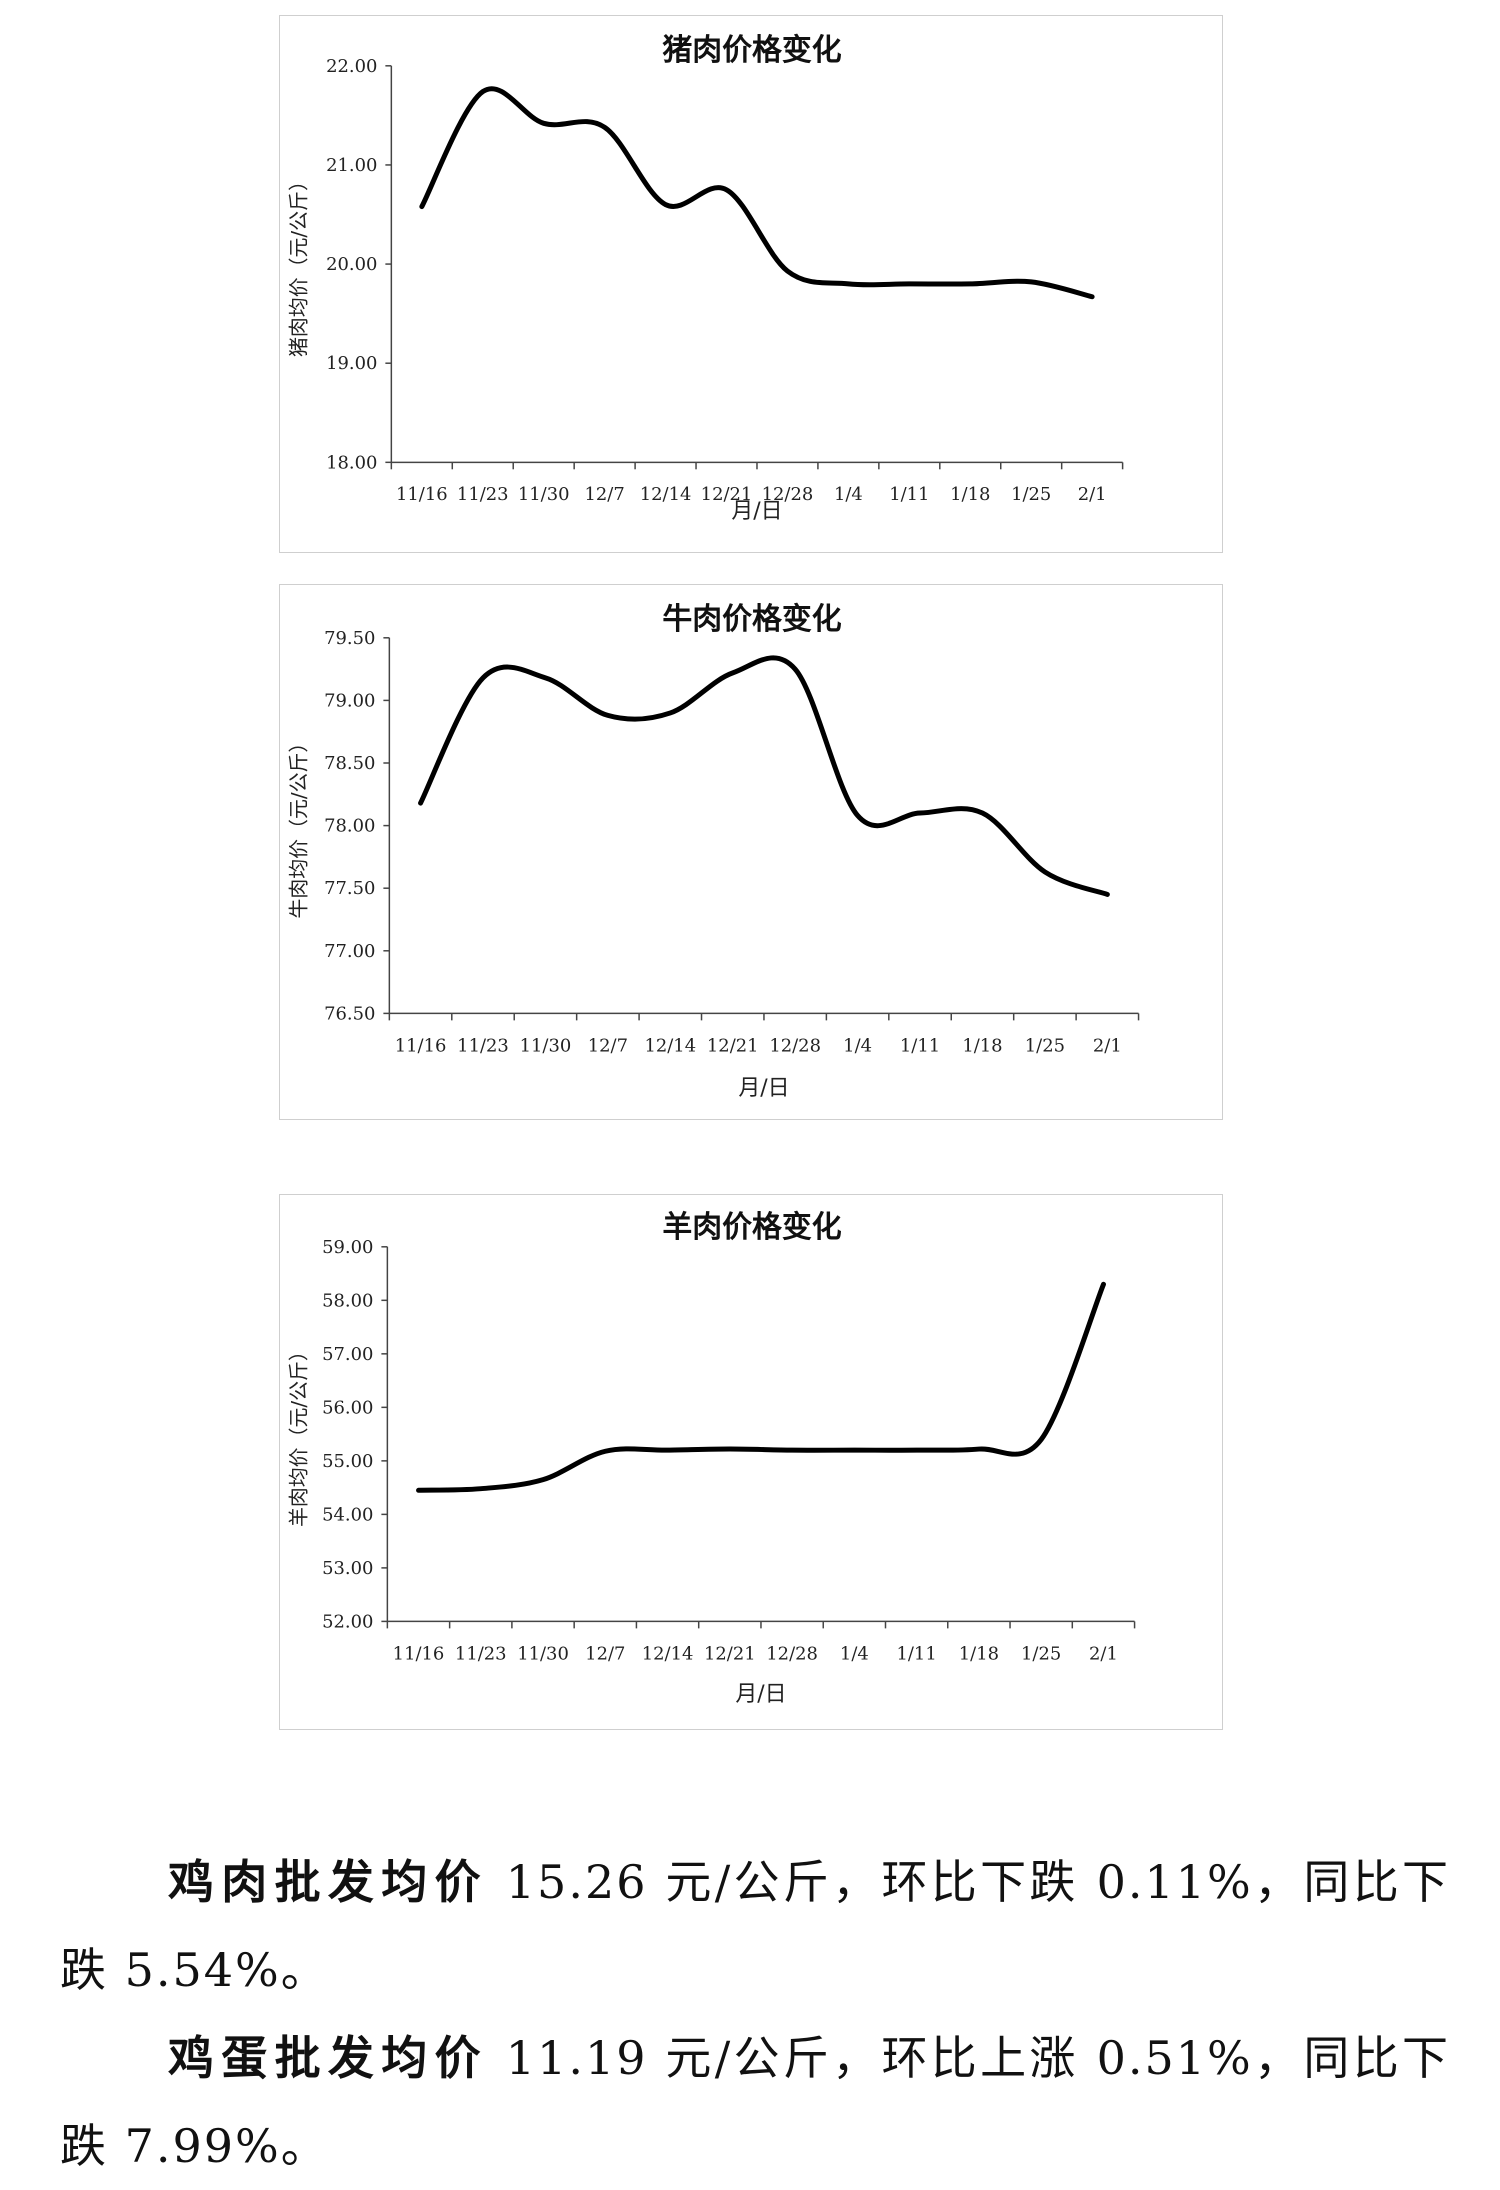 The image size is (1500, 2190). Describe the element at coordinates (920, 1045) in the screenshot. I see `beef-x-tick-label: 1/11` at that location.